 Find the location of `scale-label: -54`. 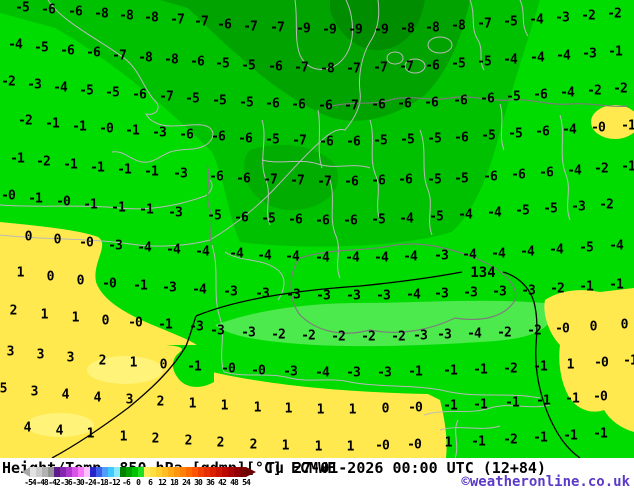

scale-label: -54 is located at coordinates (30, 482).